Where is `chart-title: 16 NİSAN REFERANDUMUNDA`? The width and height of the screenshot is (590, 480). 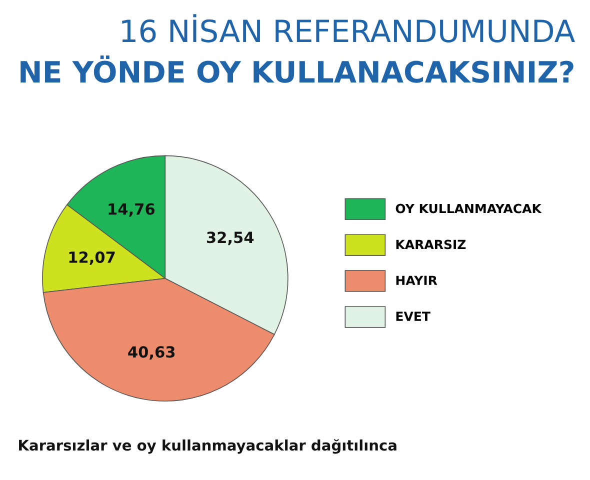 chart-title: 16 NİSAN REFERANDUMUNDA is located at coordinates (348, 28).